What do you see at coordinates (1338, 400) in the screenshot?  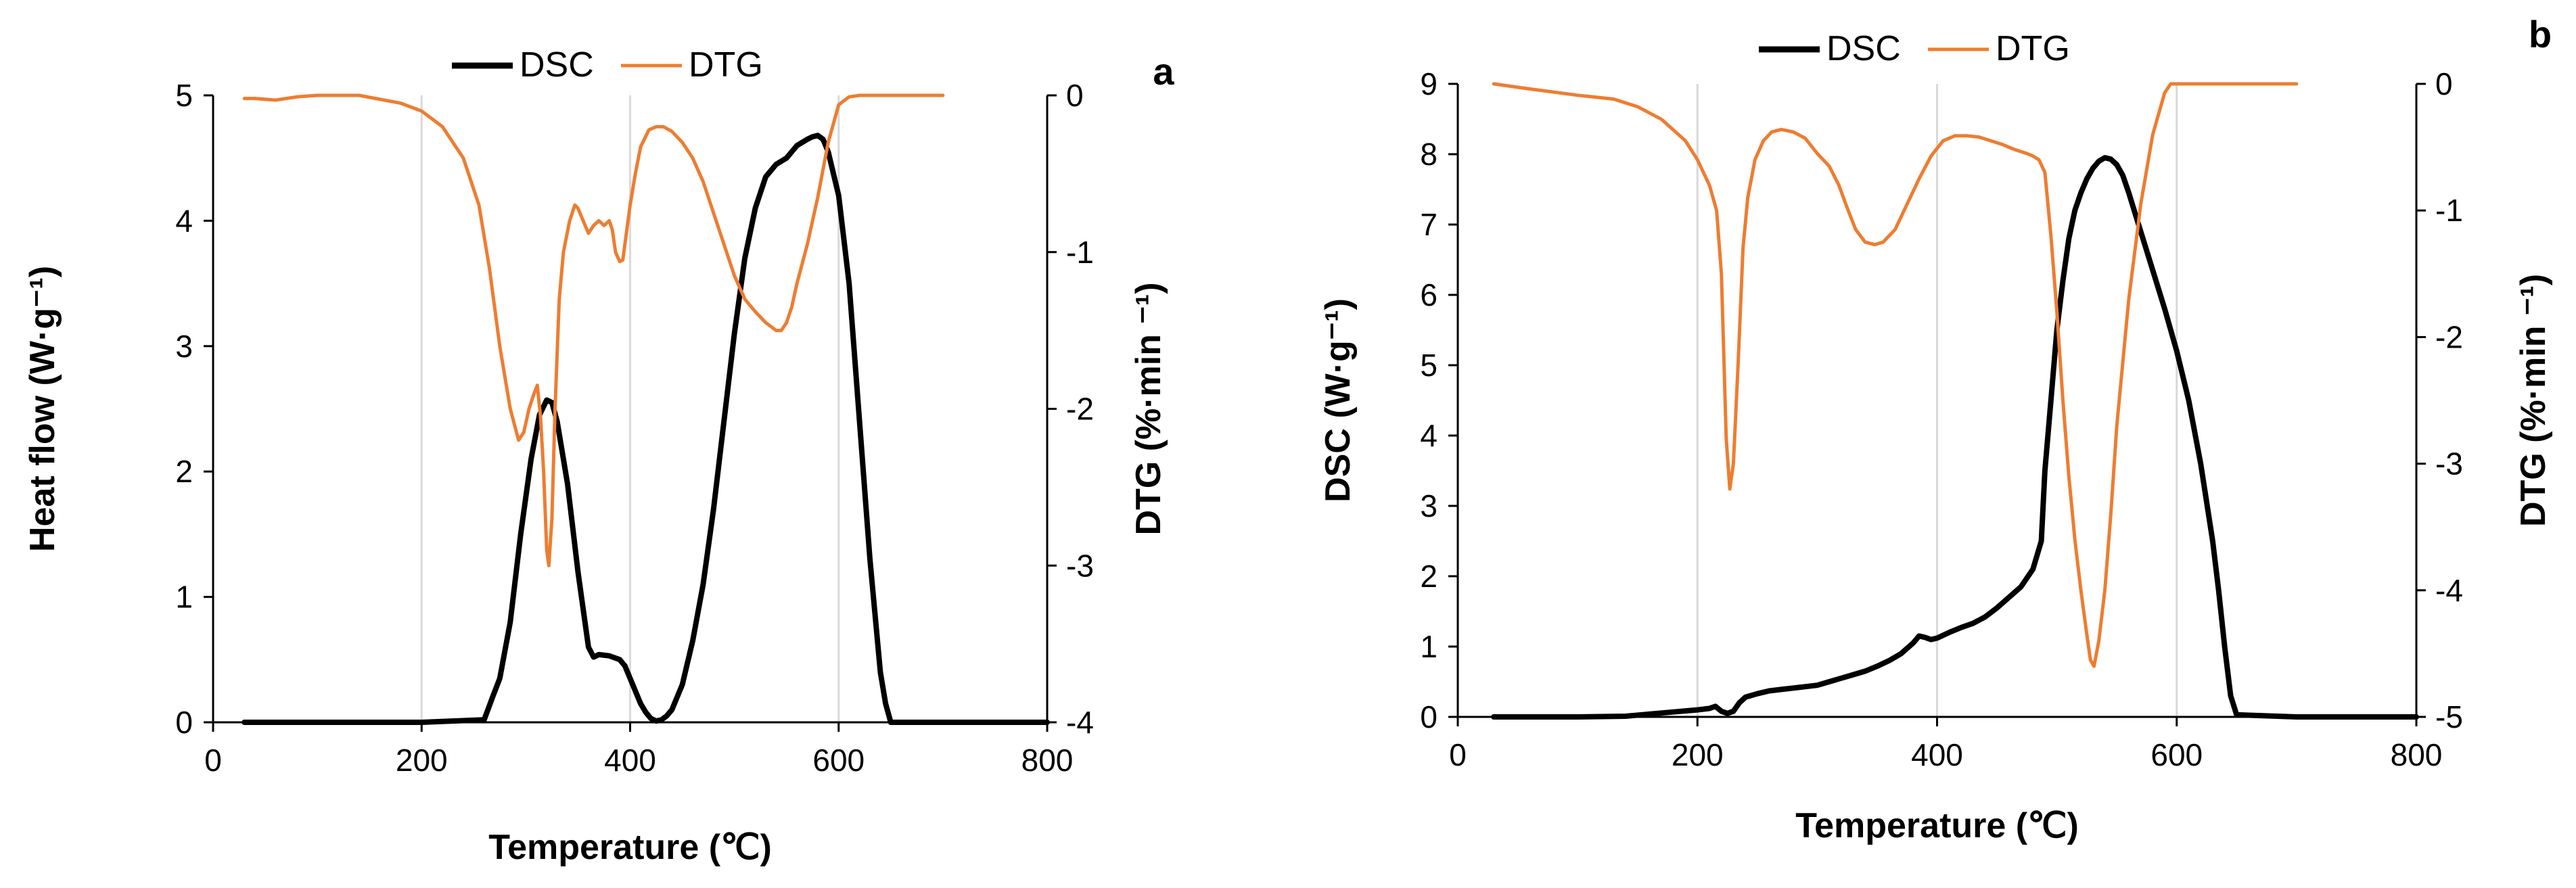 I see `y-axis-title: DSC (W·g⁻¹)` at bounding box center [1338, 400].